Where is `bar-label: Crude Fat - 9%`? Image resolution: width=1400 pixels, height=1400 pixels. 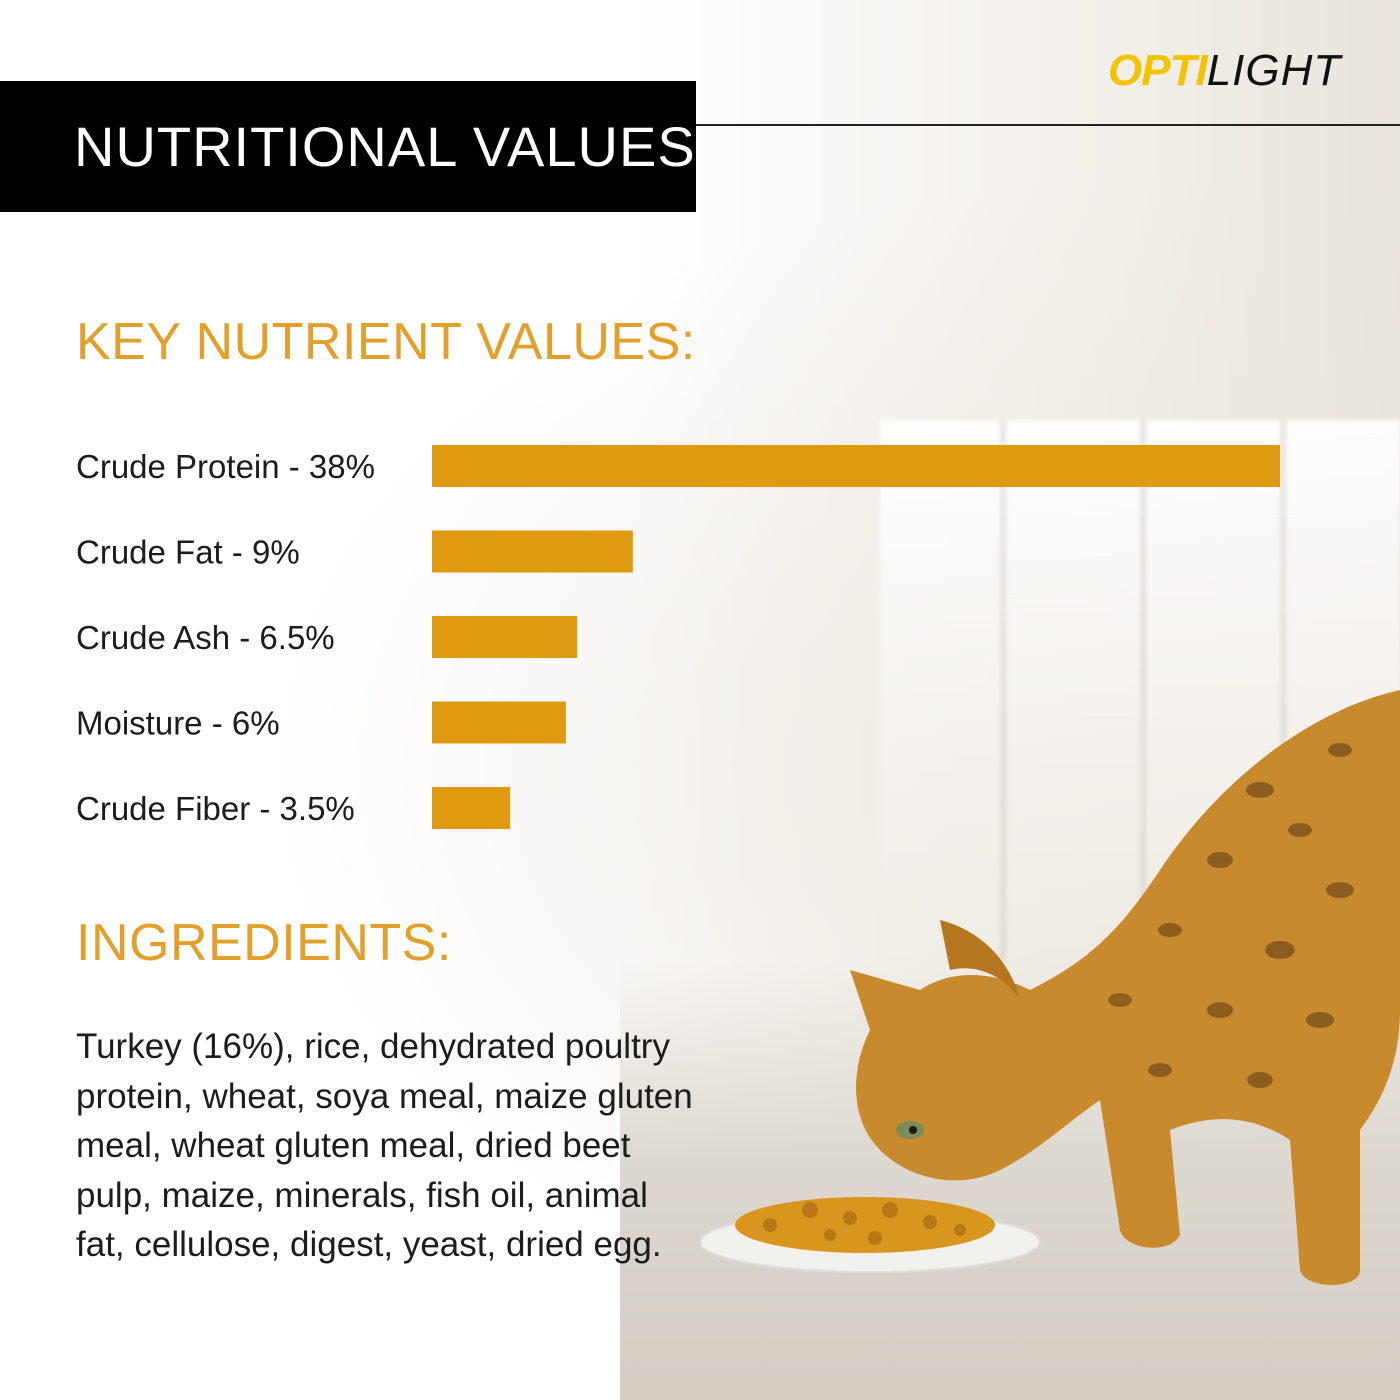
bar-label: Crude Fat - 9% is located at coordinates (188, 552).